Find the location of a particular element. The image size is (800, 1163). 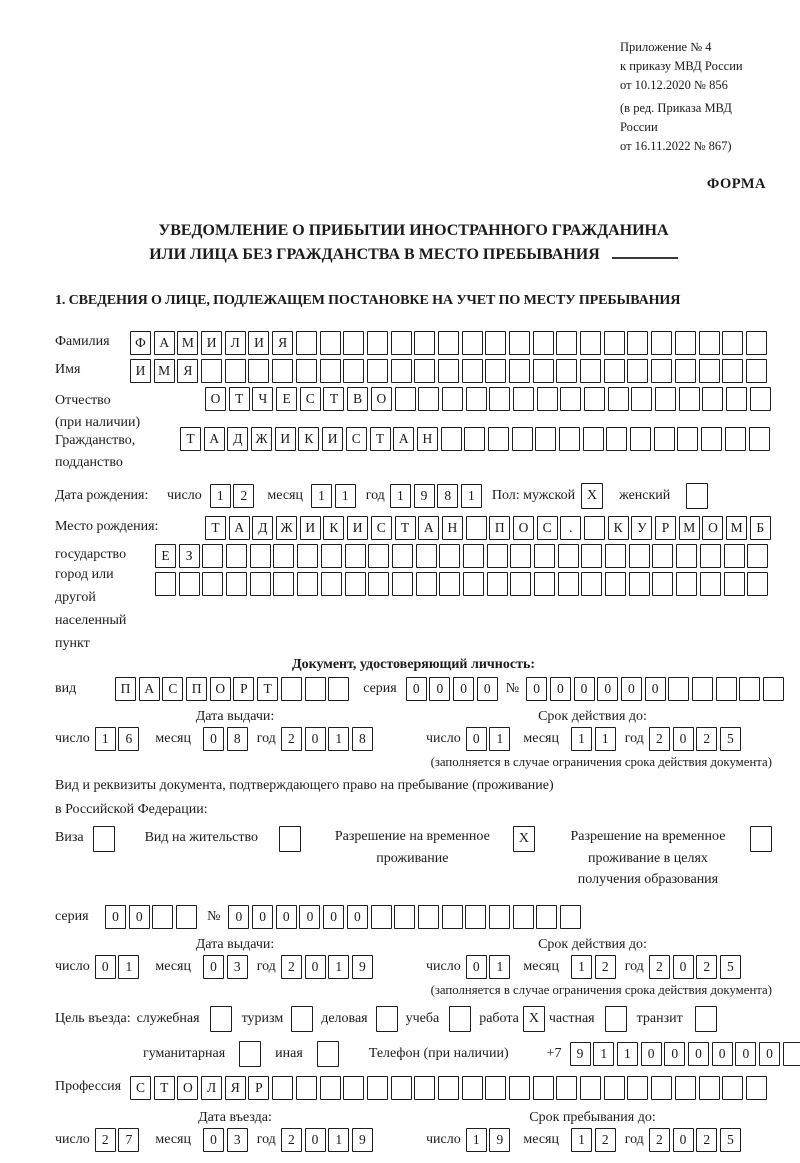

char-cell: 9 is located at coordinates (580, 1054).